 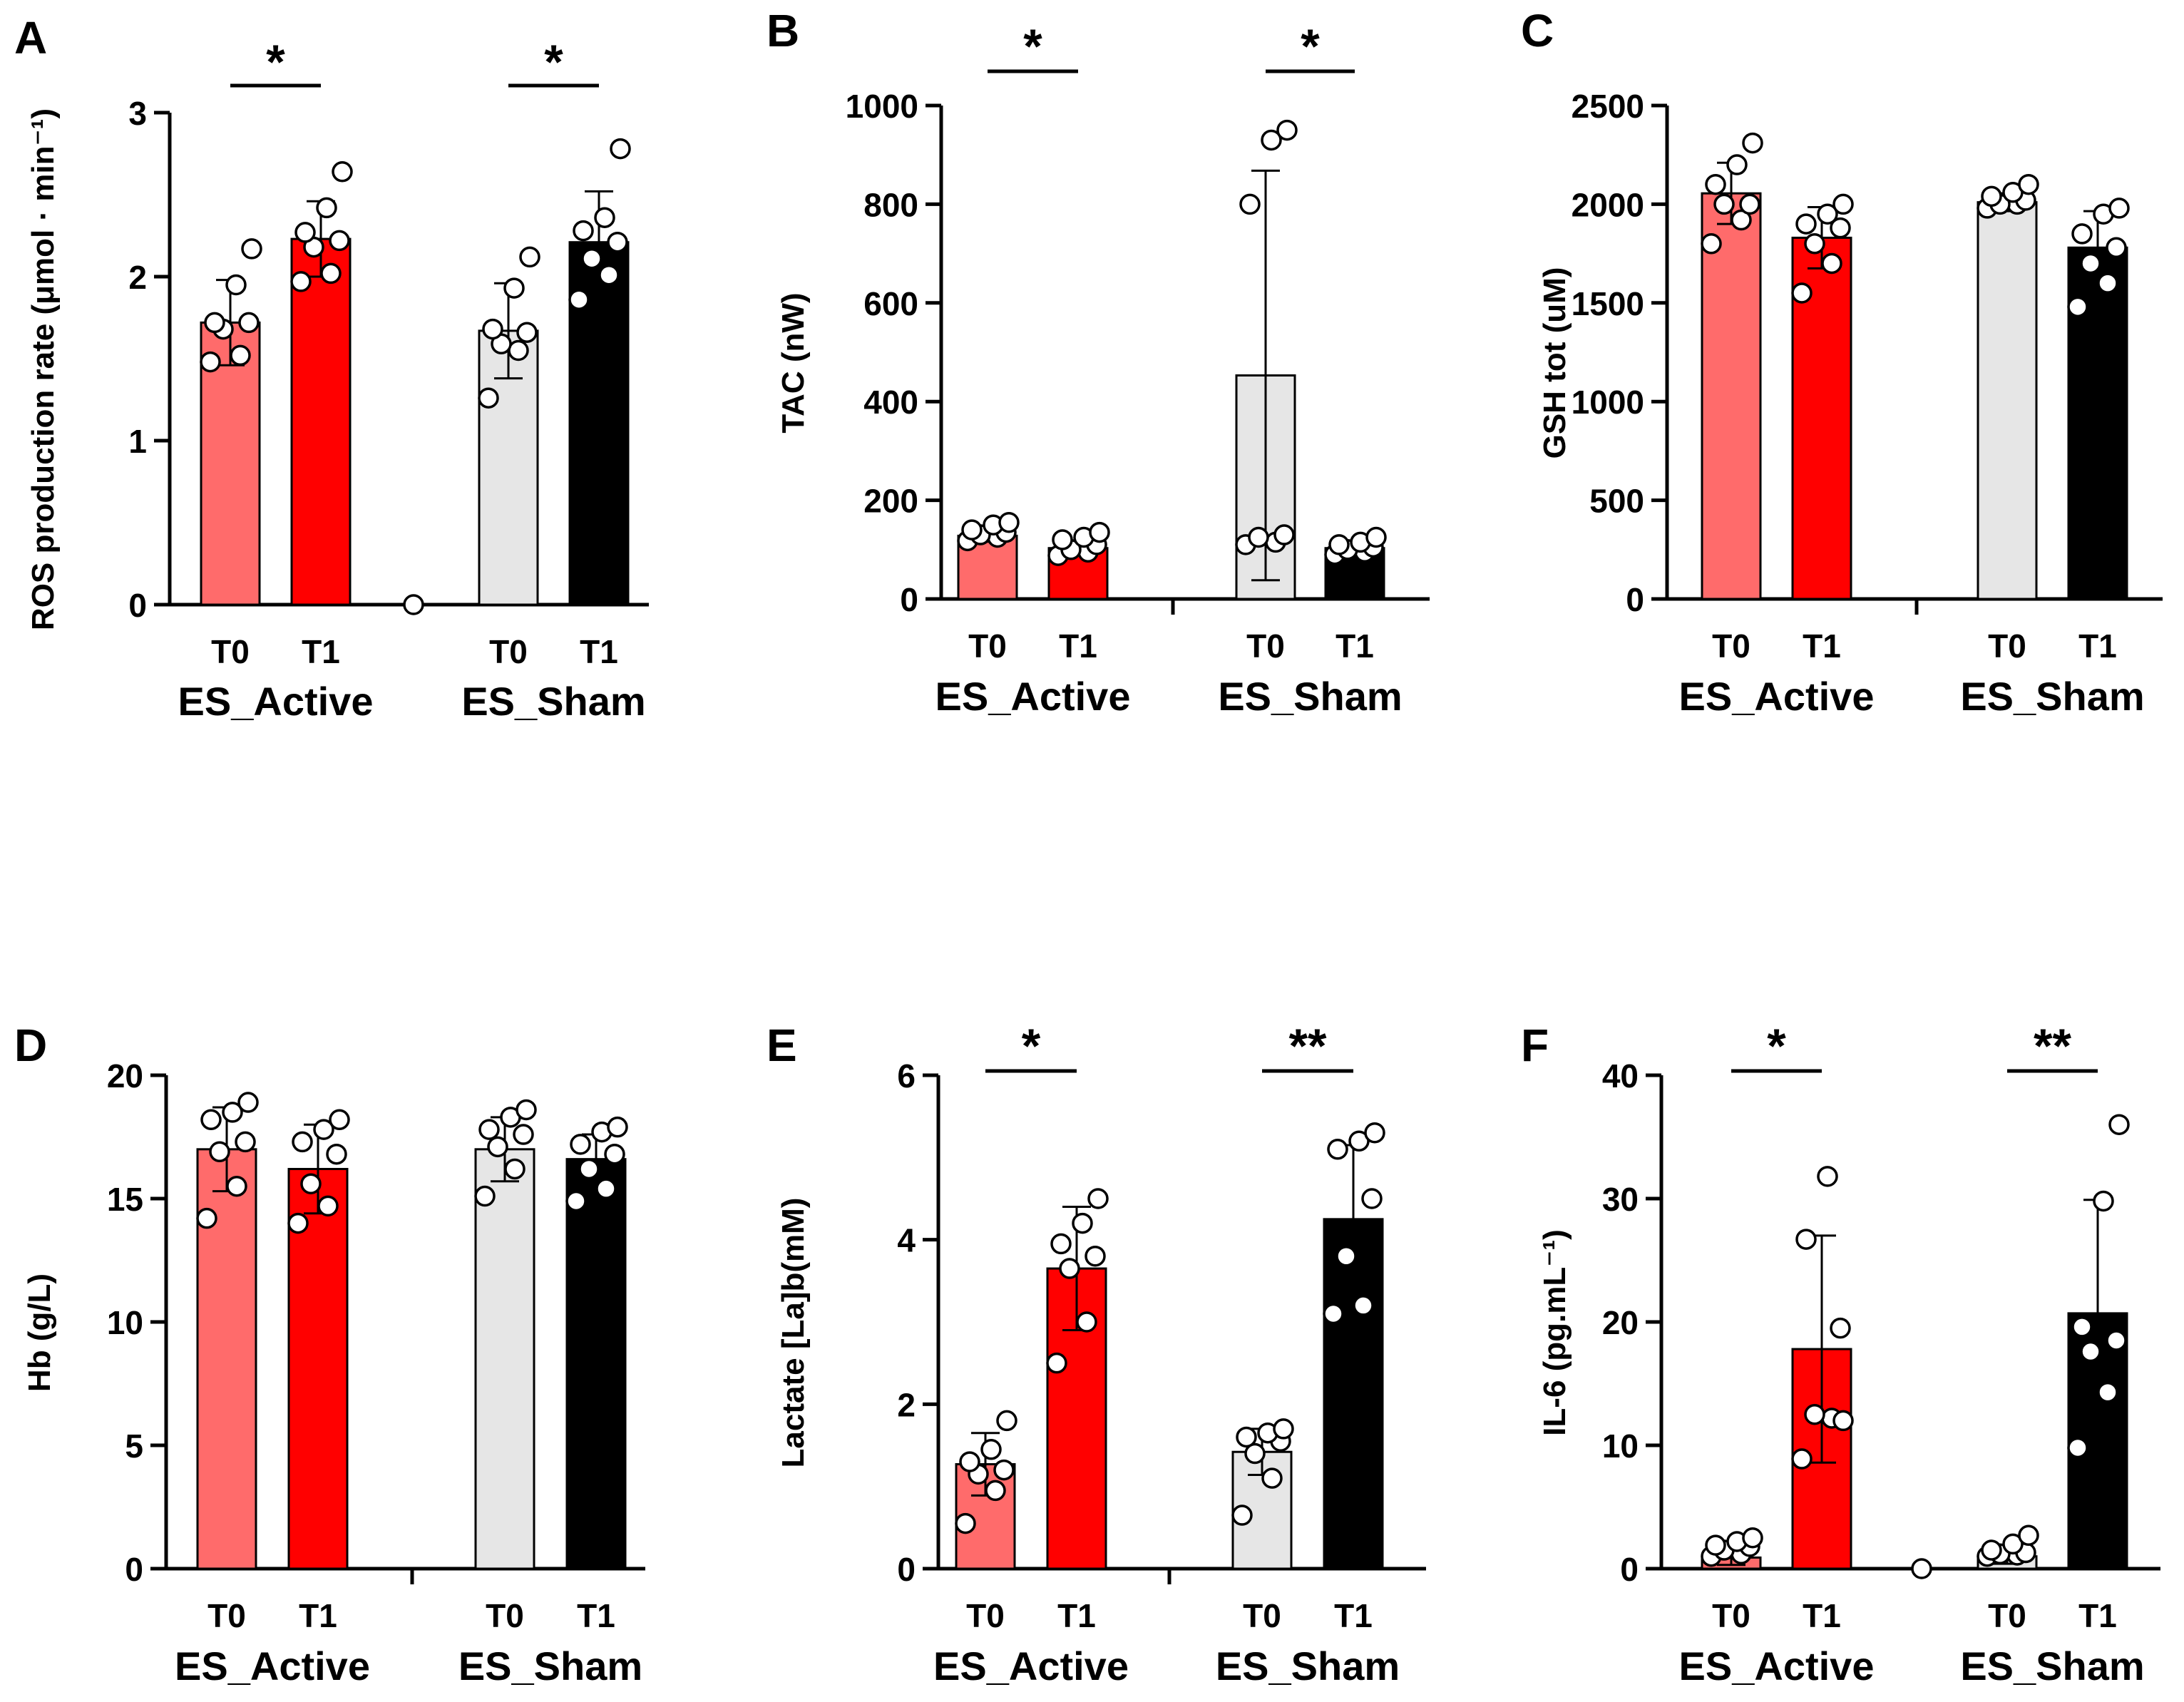 What do you see at coordinates (134, 1446) in the screenshot?
I see `y-tick-label: 5` at bounding box center [134, 1446].